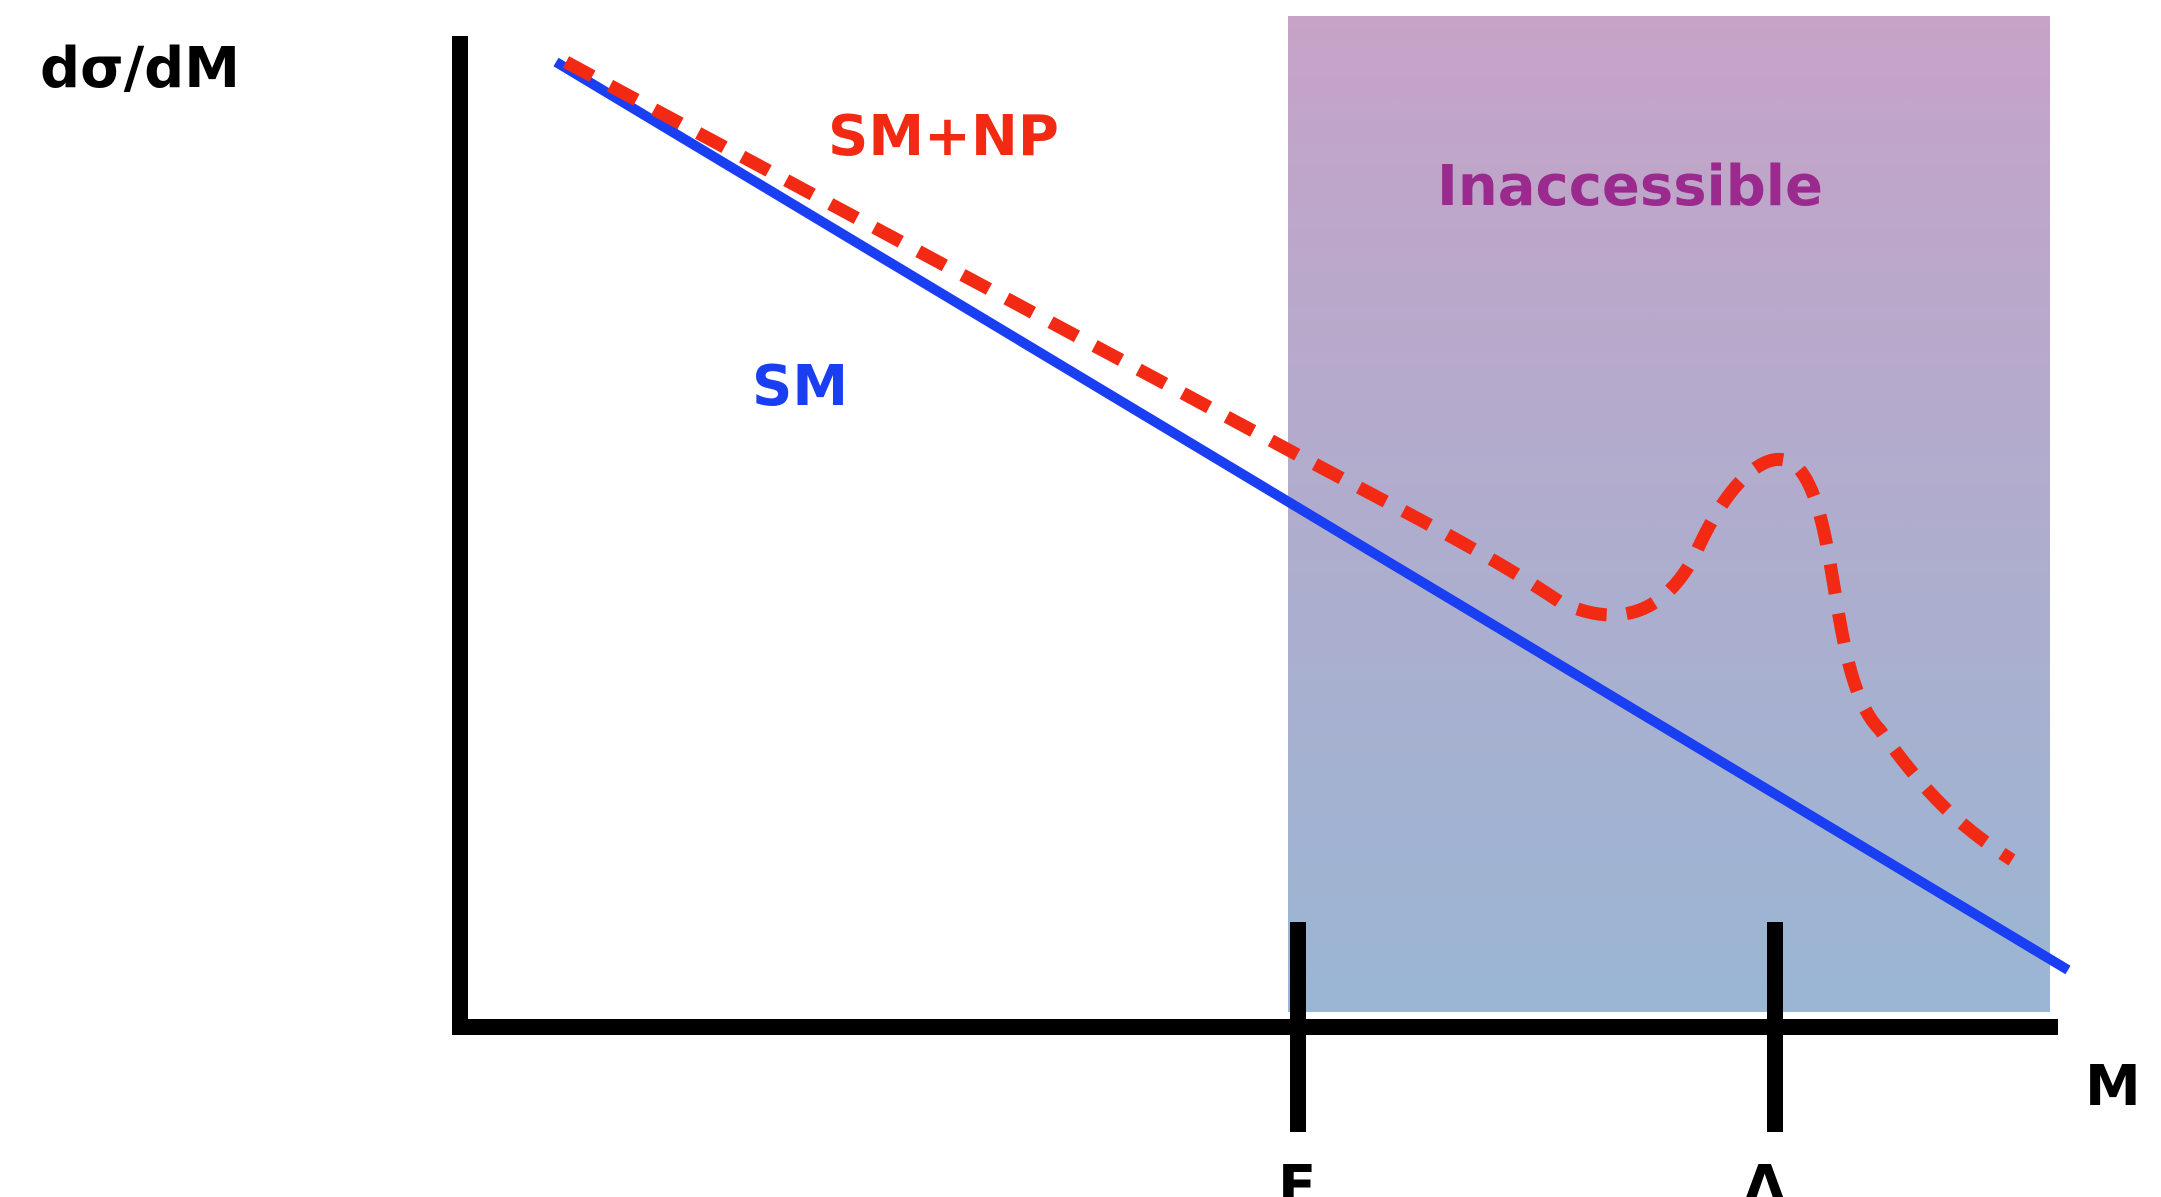 This screenshot has height=1197, width=2161. Describe the element at coordinates (943, 136) in the screenshot. I see `sm-np-label: SM+NP` at that location.